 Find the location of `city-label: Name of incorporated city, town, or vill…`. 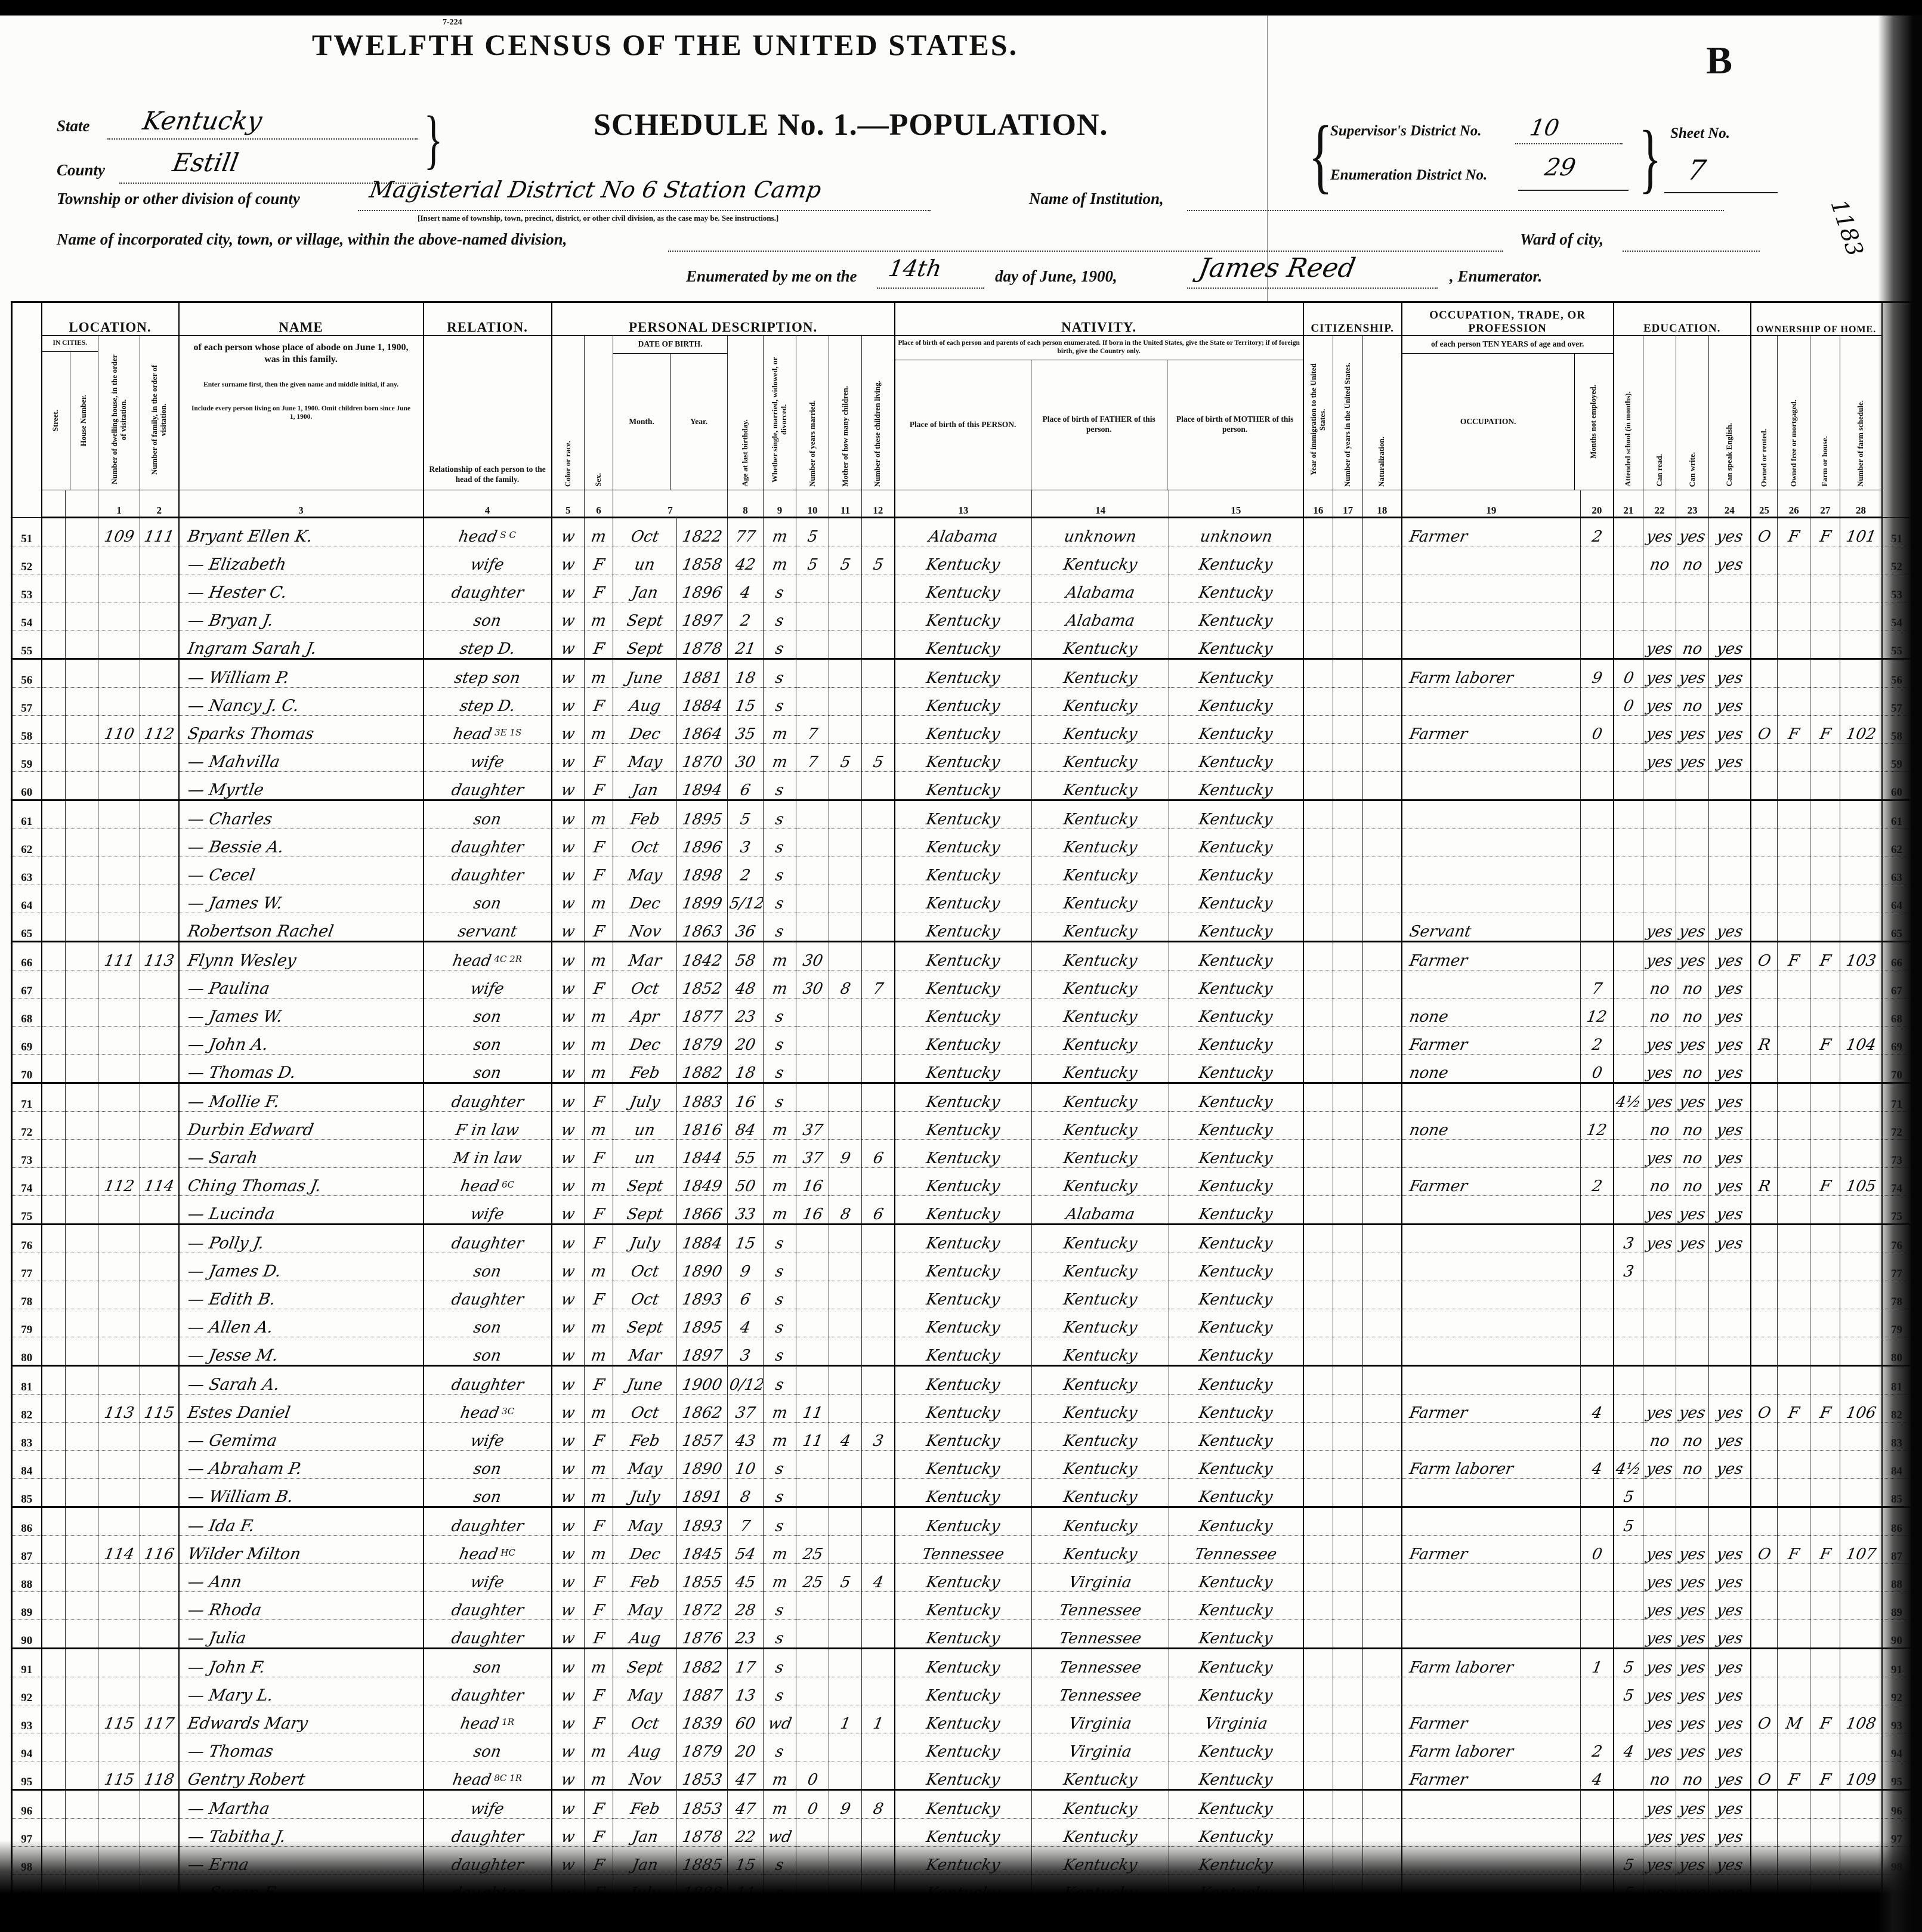

city-label: Name of incorporated city, town, or vill… is located at coordinates (312, 239).